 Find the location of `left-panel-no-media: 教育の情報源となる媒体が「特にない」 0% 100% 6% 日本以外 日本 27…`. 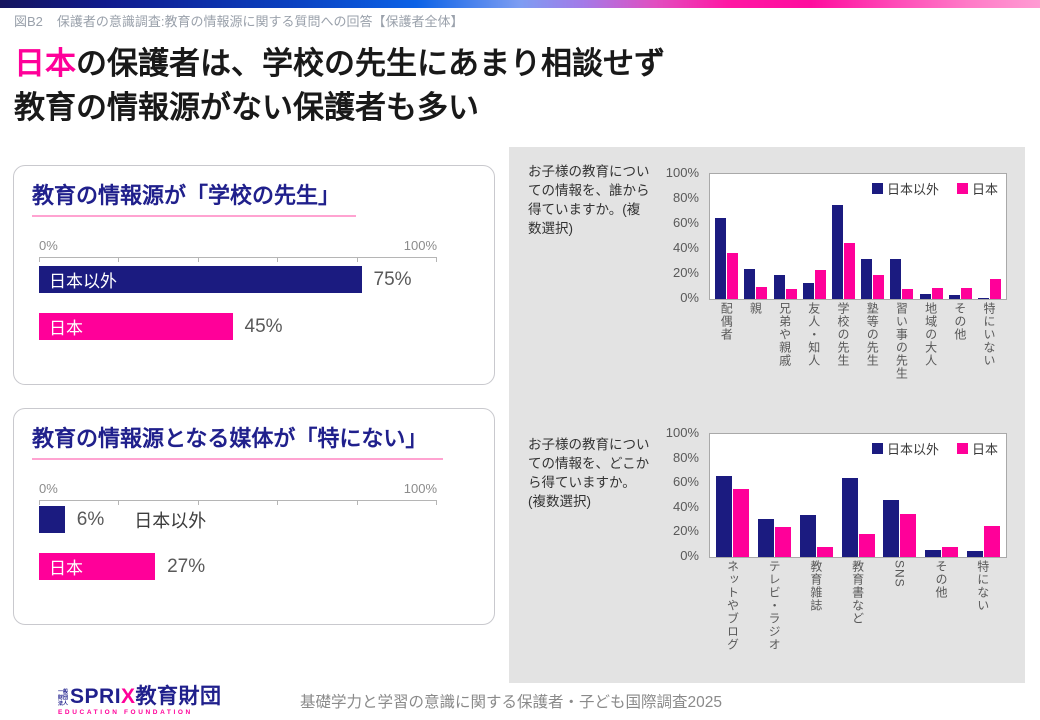

left-panel-no-media: 教育の情報源となる媒体が「特にない」 0% 100% 6% 日本以外 日本 27… is located at coordinates (254, 516).